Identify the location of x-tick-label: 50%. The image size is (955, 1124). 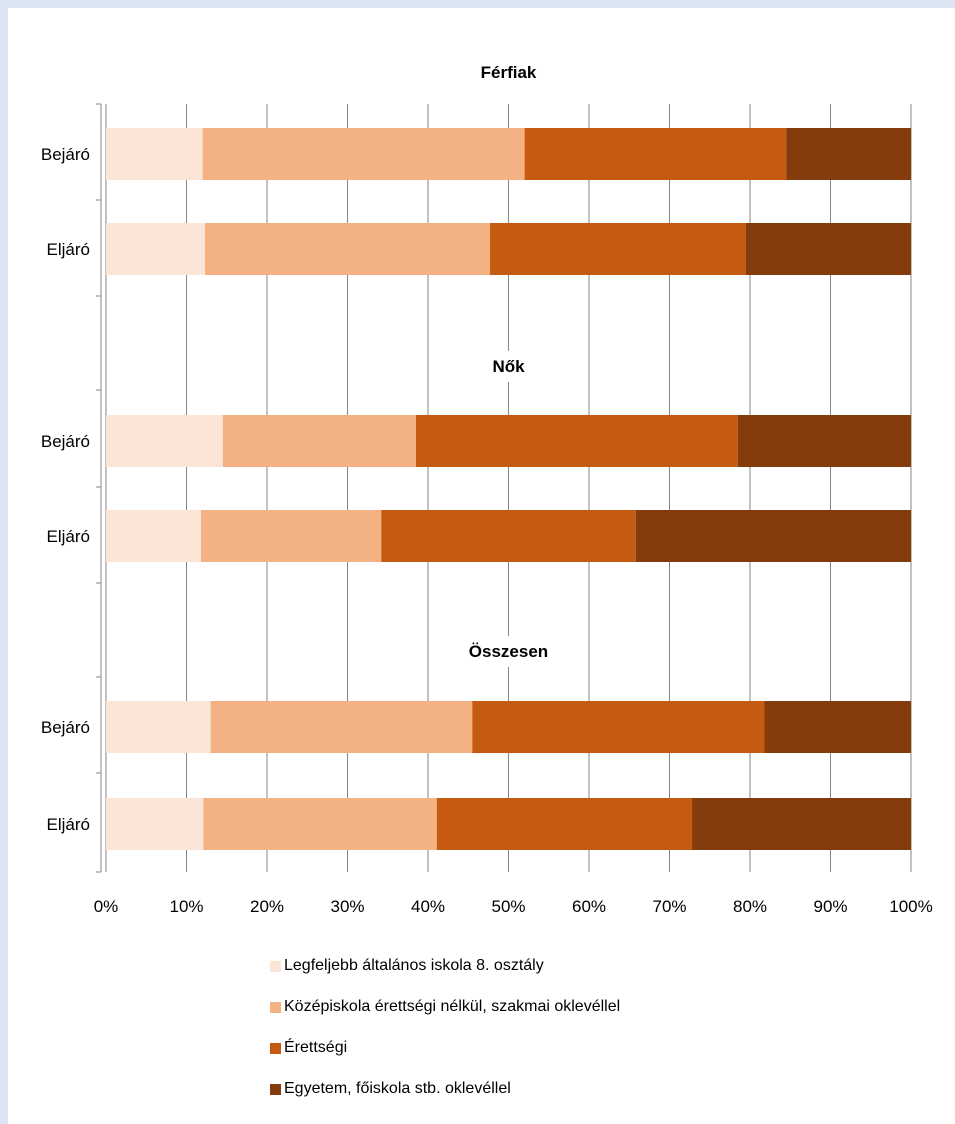
(508, 906).